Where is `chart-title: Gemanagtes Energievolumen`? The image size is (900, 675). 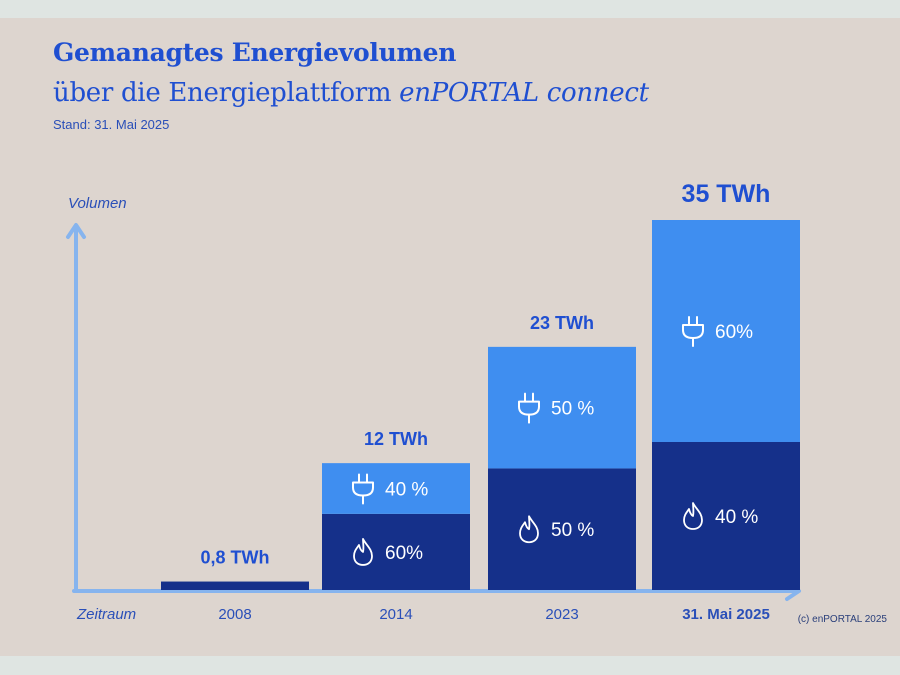
chart-title: Gemanagtes Energievolumen is located at coordinates (255, 52).